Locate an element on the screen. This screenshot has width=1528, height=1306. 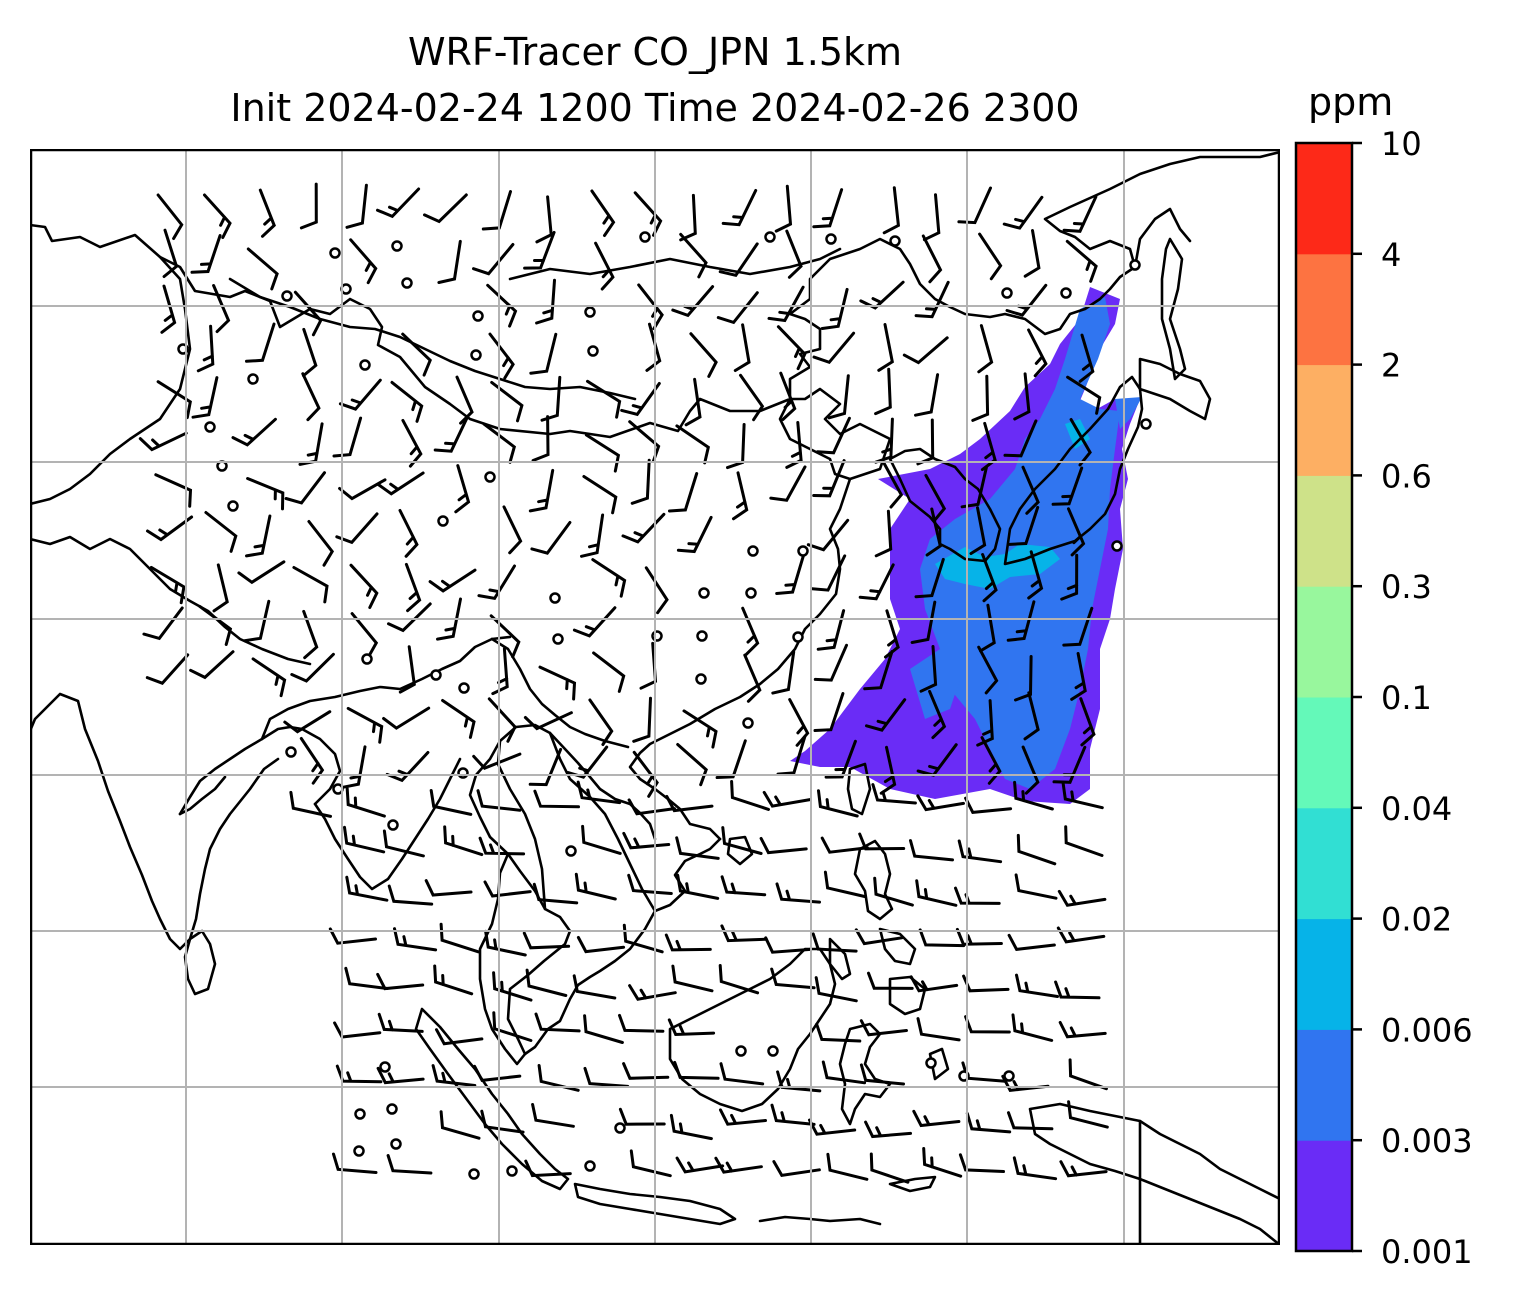
korea-peninsula is located at coordinates (945, 505).